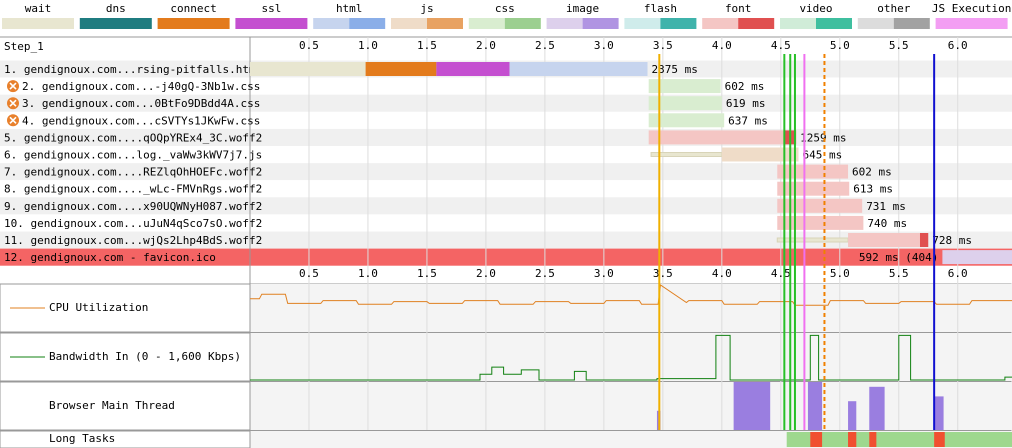 This screenshot has height=448, width=1012. What do you see at coordinates (112, 405) in the screenshot?
I see `panel-label: Browser Main Thread` at bounding box center [112, 405].